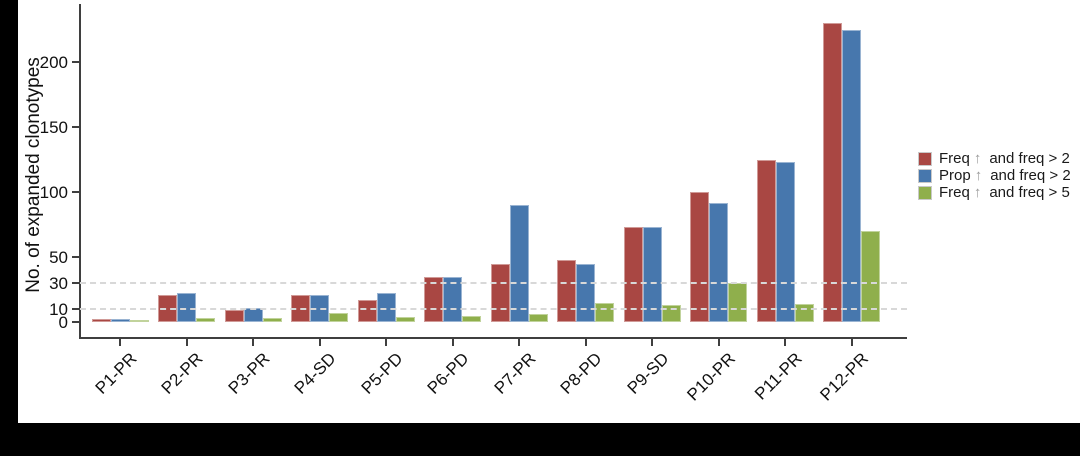  What do you see at coordinates (648, 373) in the screenshot?
I see `x-tick-label: P9-SD` at bounding box center [648, 373].